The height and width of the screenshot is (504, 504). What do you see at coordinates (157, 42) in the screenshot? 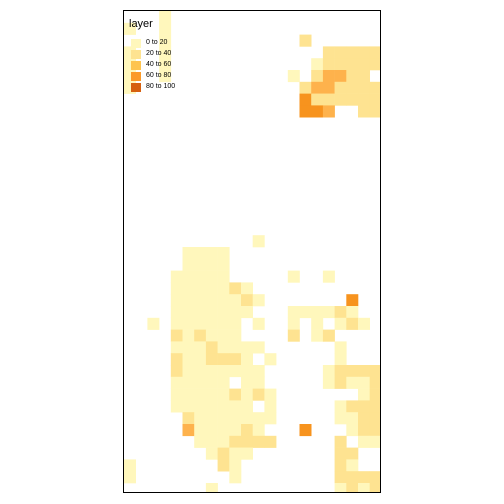
I see `legend-label: 0 to 20` at bounding box center [157, 42].